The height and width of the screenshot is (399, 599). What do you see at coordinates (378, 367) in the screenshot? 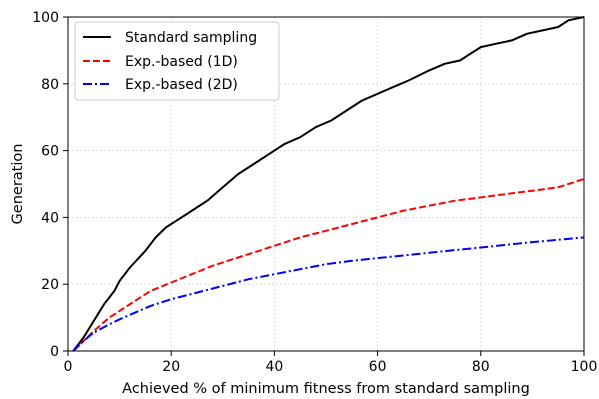
I see `x-tick-label: 60` at bounding box center [378, 367].